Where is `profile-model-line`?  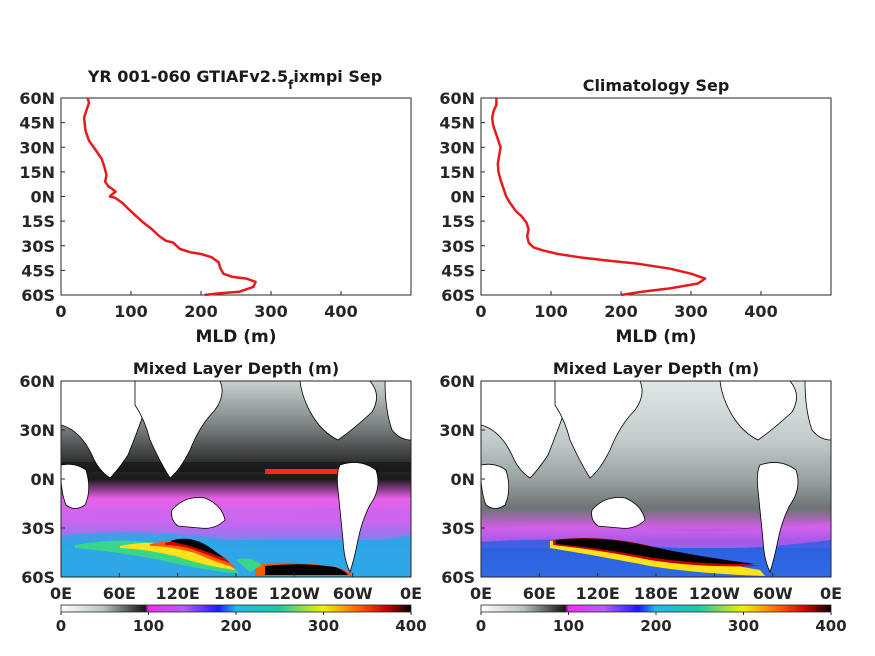
profile-model-line is located at coordinates (169, 197).